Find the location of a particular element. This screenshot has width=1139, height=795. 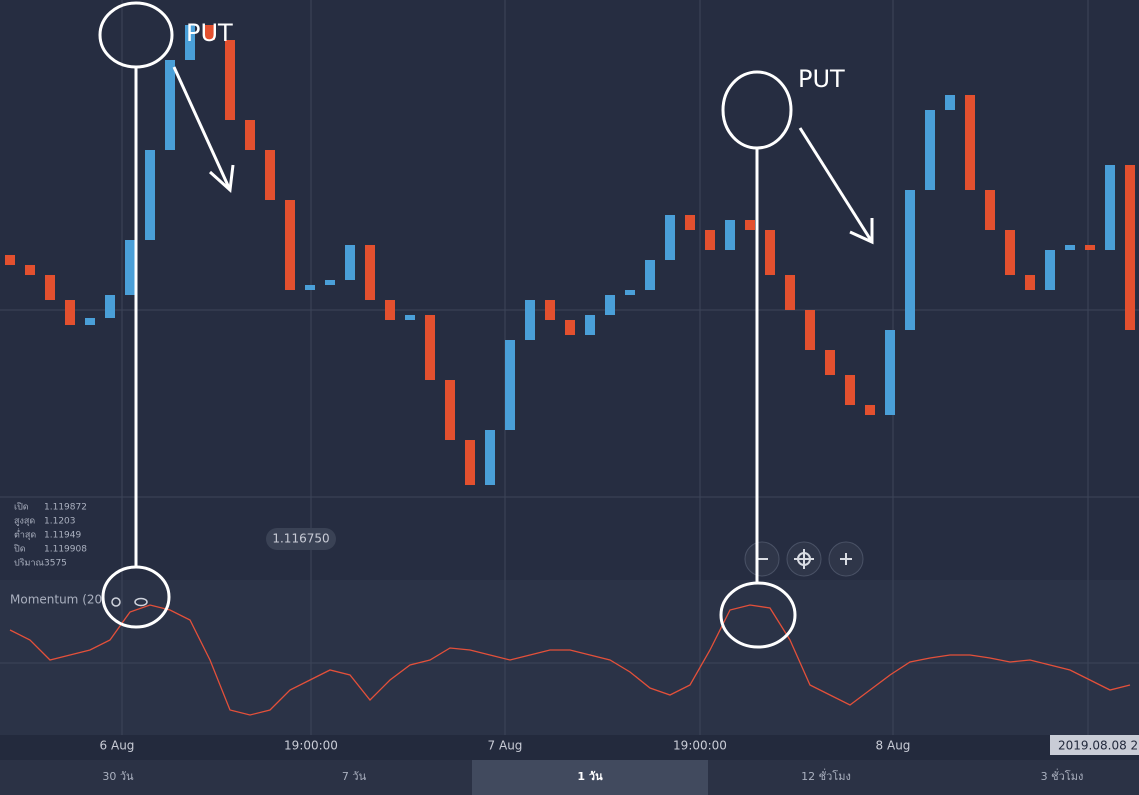

price-label: 1.116750 is located at coordinates (300, 539).